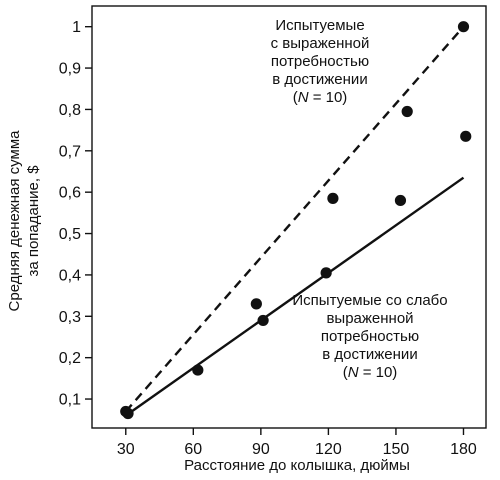 This screenshot has height=480, width=500. Describe the element at coordinates (369, 318) in the screenshot. I see `annotation-low-line: выраженной` at that location.